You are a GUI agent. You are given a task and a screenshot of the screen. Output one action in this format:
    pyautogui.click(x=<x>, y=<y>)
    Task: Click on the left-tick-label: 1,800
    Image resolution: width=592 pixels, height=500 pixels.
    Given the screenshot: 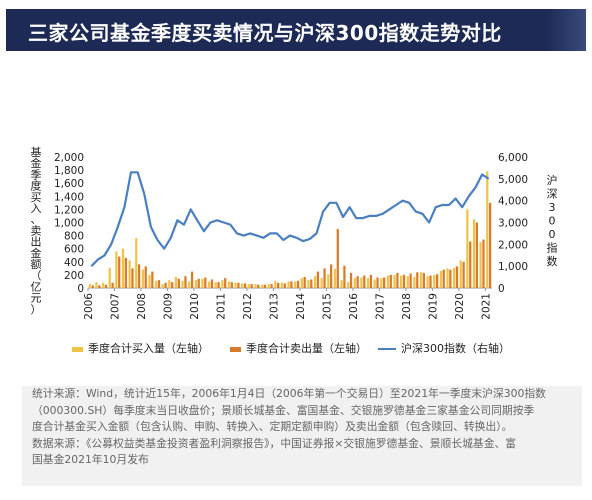 What is the action you would take?
    pyautogui.click(x=69, y=171)
    